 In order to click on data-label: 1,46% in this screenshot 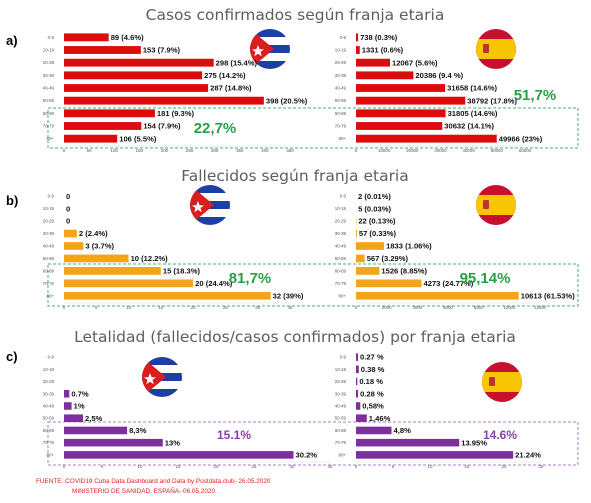, I will do `click(380, 418)`.